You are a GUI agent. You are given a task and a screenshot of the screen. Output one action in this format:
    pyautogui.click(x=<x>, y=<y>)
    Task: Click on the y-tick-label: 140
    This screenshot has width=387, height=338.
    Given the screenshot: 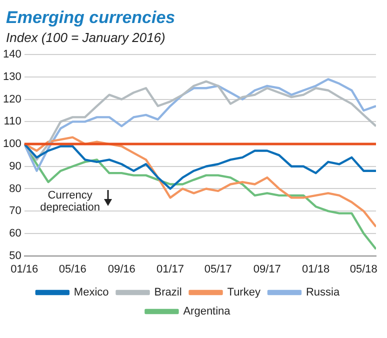 What is the action you would take?
    pyautogui.click(x=12, y=54)
    